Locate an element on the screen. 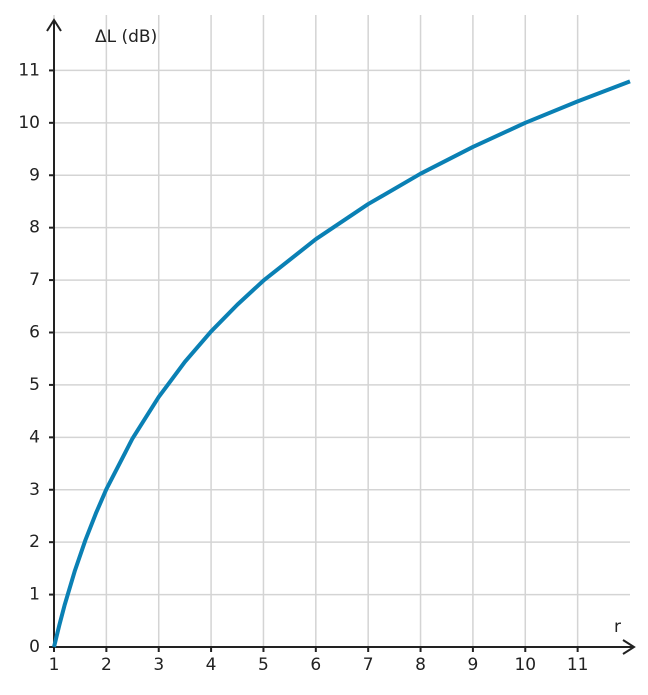 The height and width of the screenshot is (695, 648). x-tick-label: 6 is located at coordinates (315, 665).